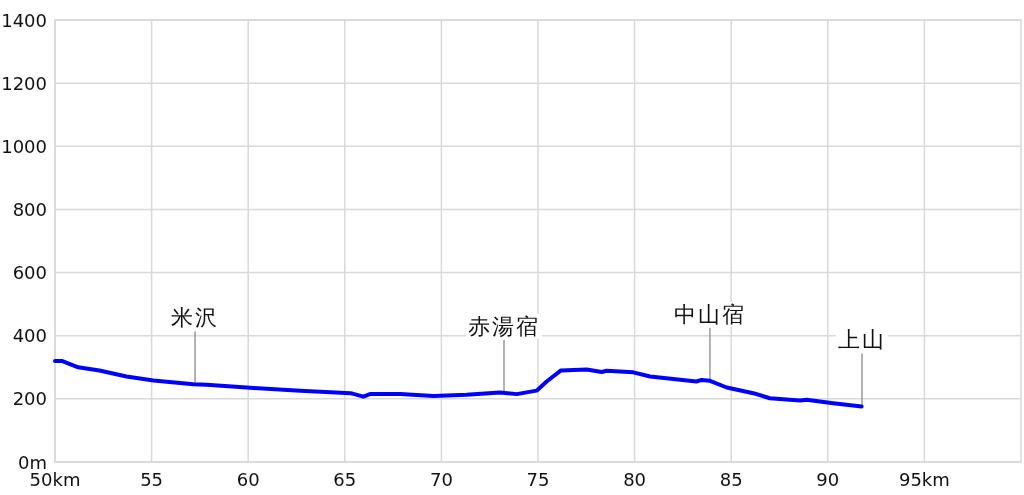 The image size is (1024, 495). What do you see at coordinates (29, 399) in the screenshot?
I see `y-tick-label: 200` at bounding box center [29, 399].